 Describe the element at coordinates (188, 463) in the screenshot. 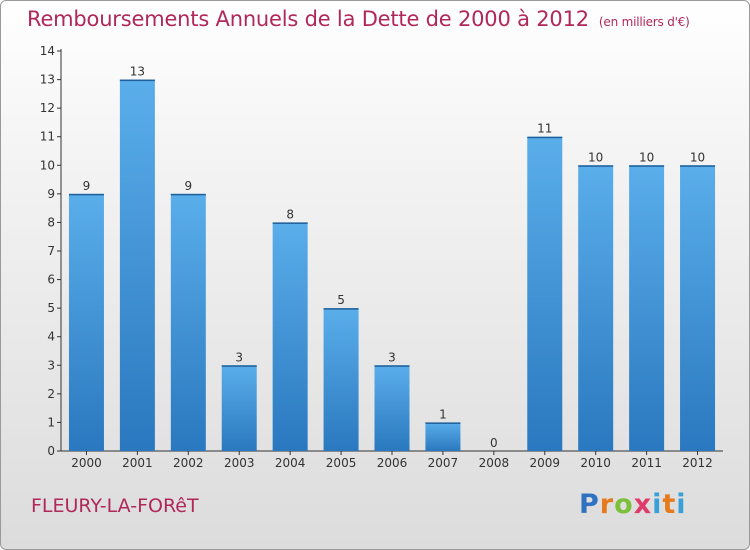

I see `x-tick-label: 2002` at that location.